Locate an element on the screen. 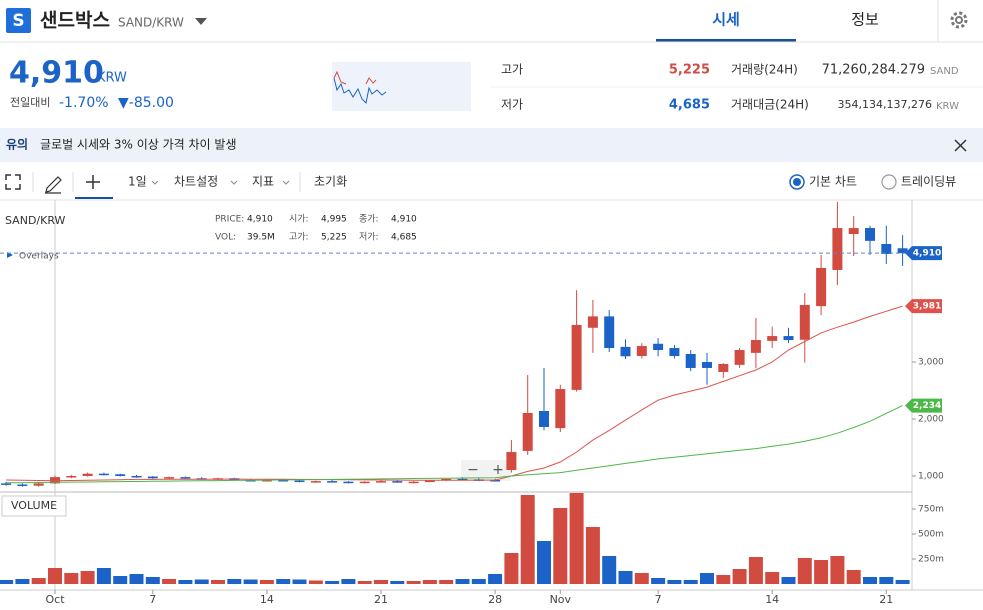 The height and width of the screenshot is (610, 983). price-tag-label: 2,234 is located at coordinates (927, 406).